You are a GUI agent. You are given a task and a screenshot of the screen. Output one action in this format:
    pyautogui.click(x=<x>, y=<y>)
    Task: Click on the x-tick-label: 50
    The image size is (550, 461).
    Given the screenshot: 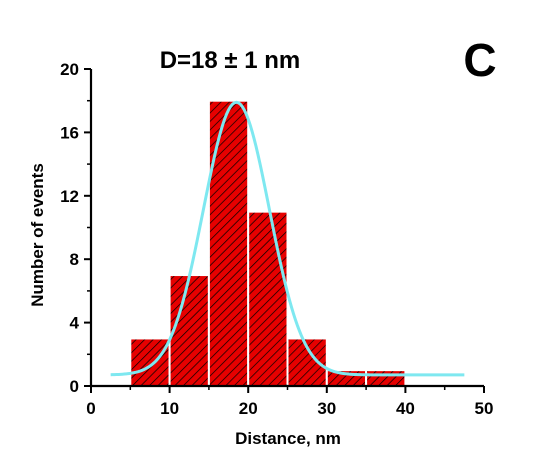 What is the action you would take?
    pyautogui.click(x=484, y=408)
    